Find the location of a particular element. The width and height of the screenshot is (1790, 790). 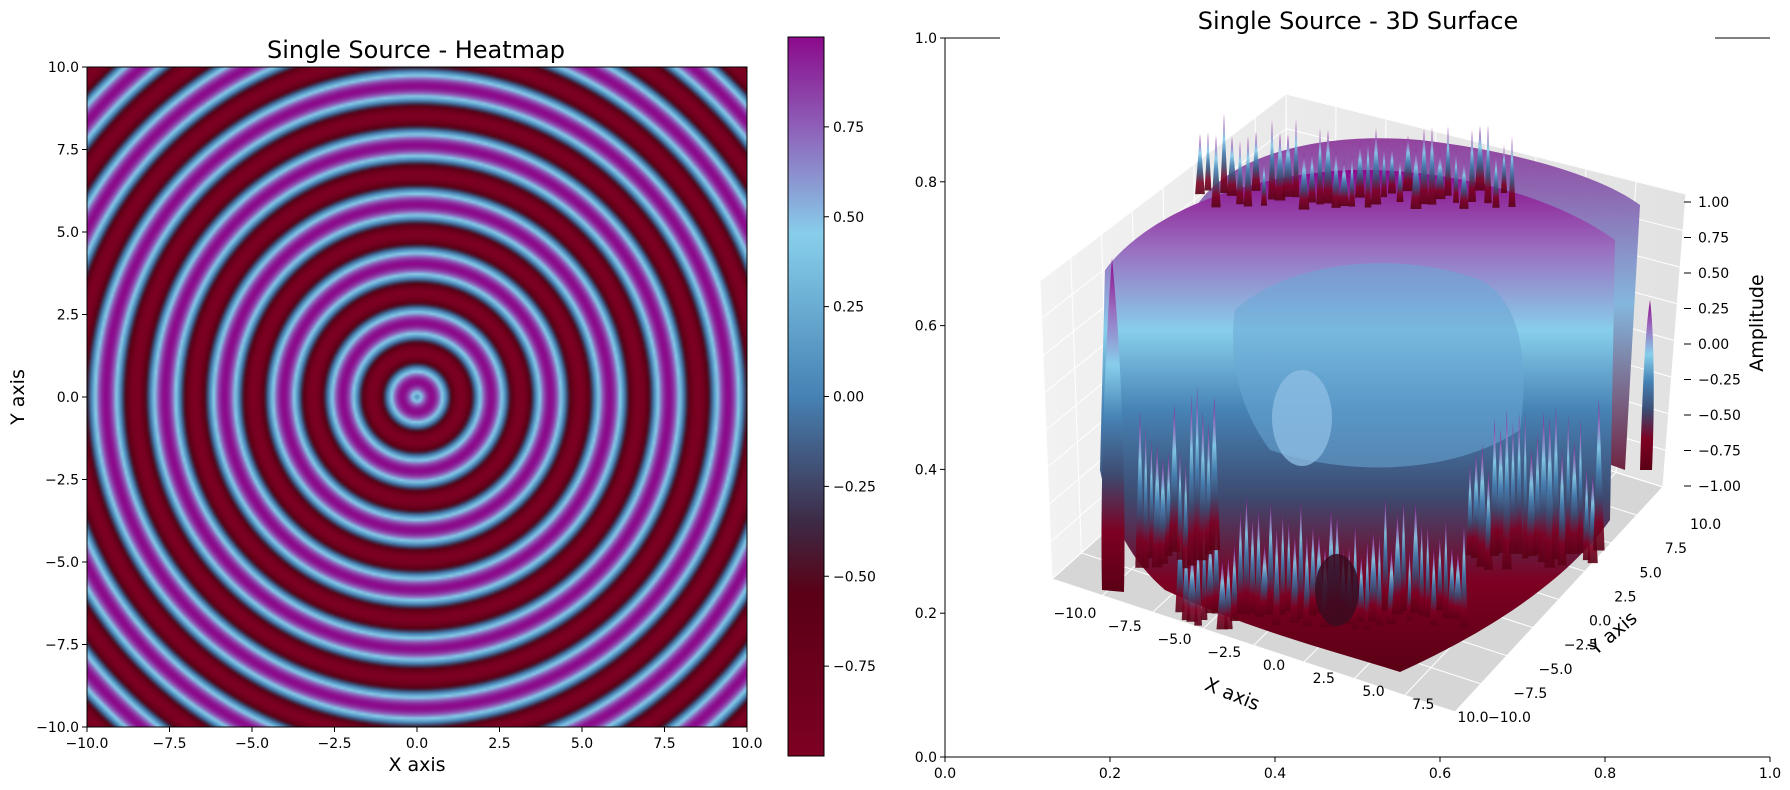

frame-x-tick-label: 1.0 is located at coordinates (1770, 774).